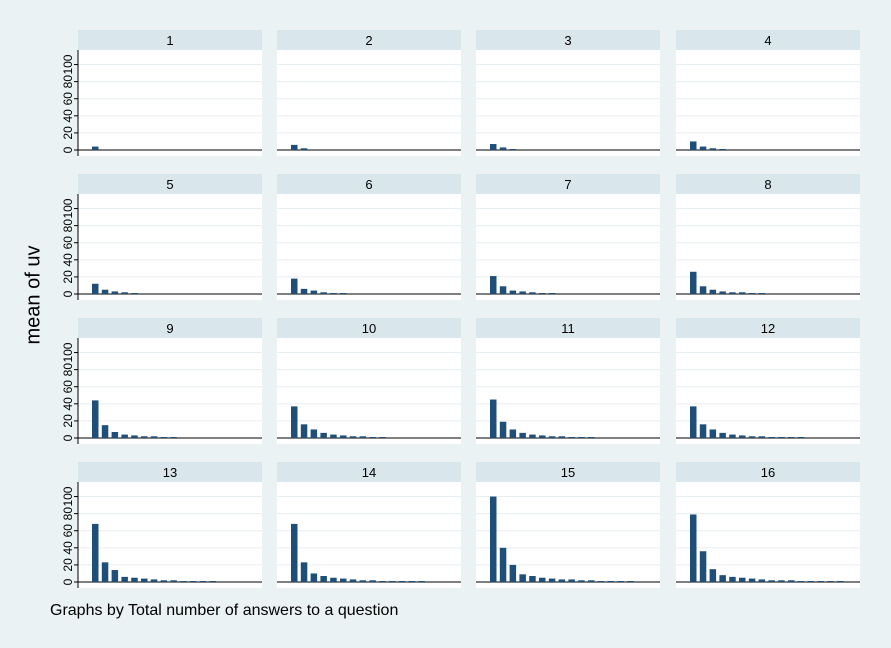  What do you see at coordinates (170, 472) in the screenshot?
I see `panel-title: 13` at bounding box center [170, 472].